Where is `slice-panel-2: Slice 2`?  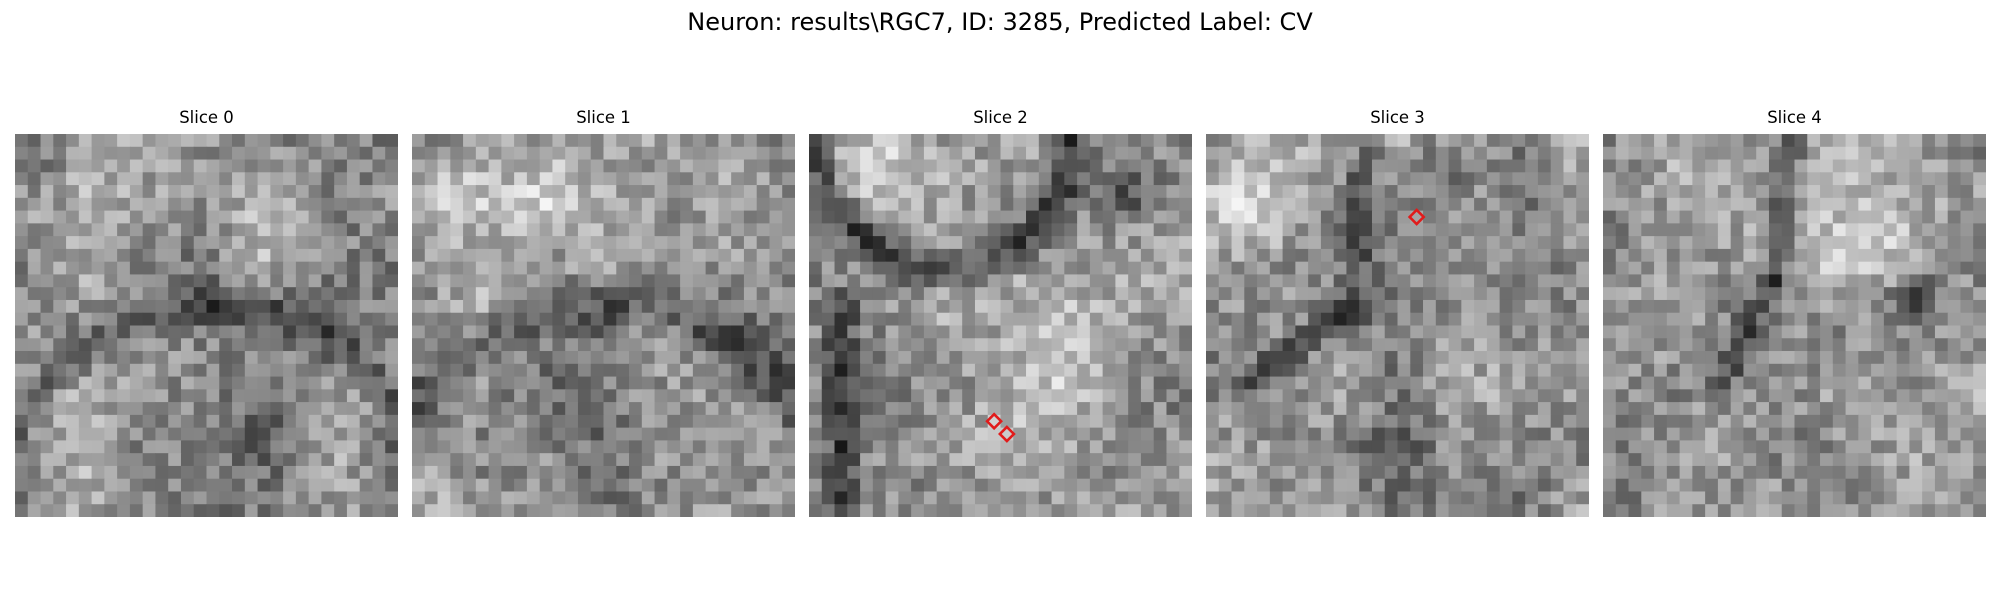
slice-panel-2: Slice 2 is located at coordinates (1000, 312).